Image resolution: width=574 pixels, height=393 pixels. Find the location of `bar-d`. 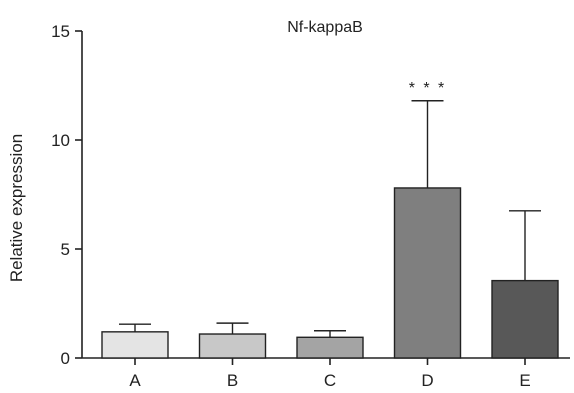

bar-d is located at coordinates (427, 273).